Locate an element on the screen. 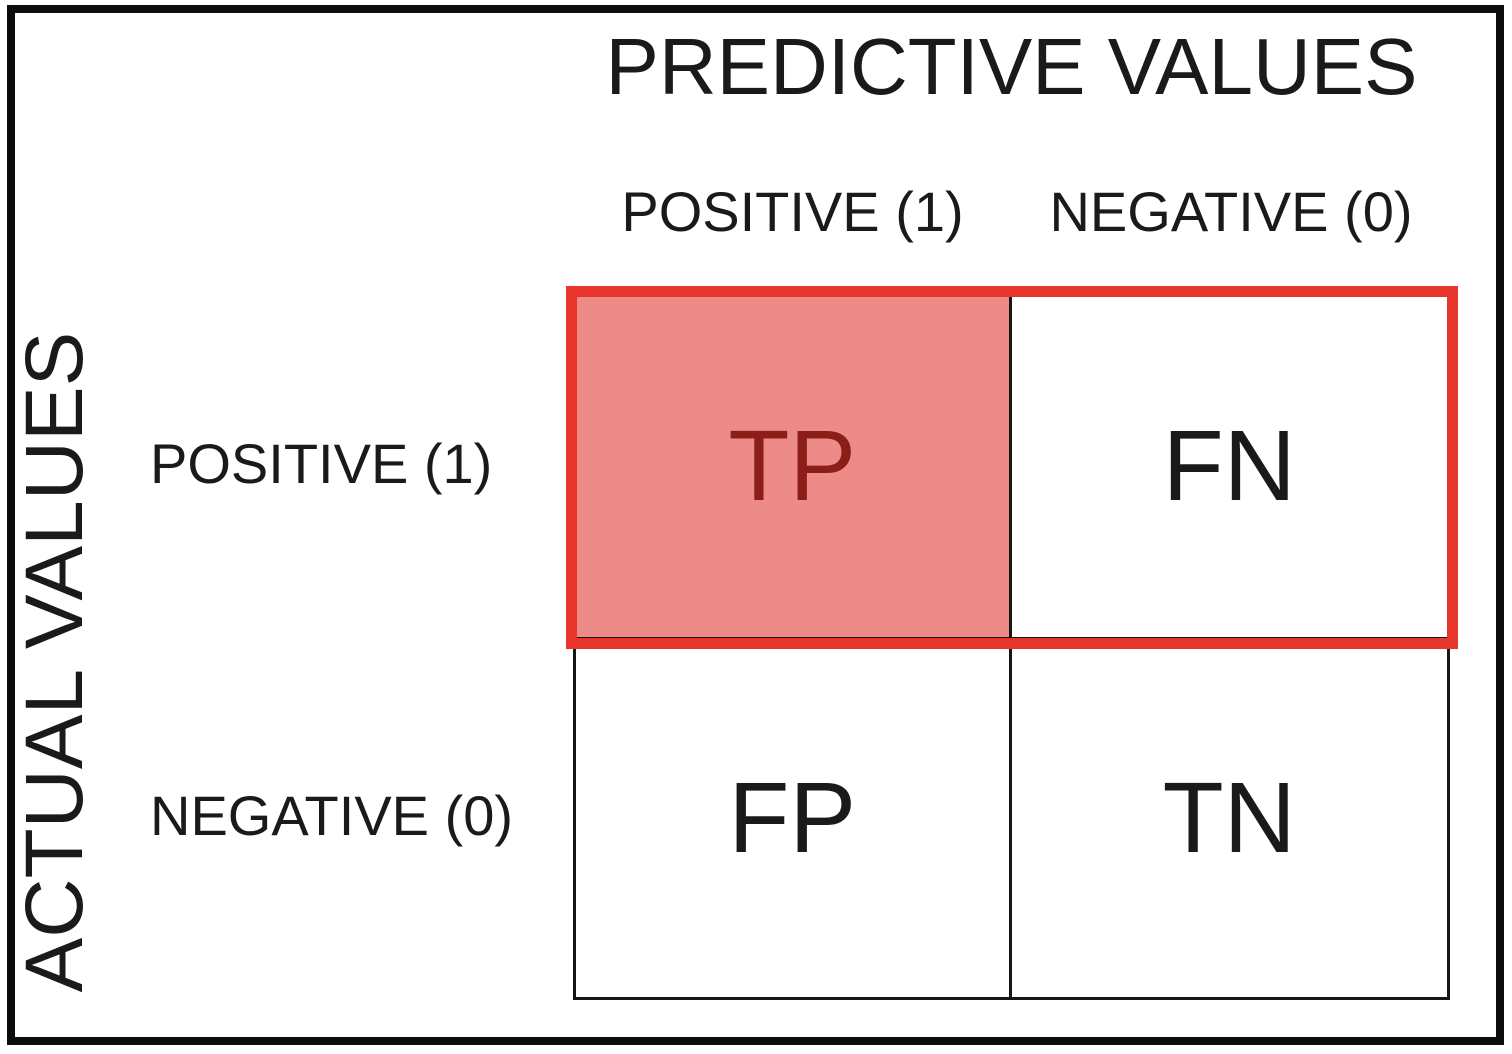 The image size is (1512, 1054). predicted-axis-title: PREDICTIVE VALUES is located at coordinates (1011, 66).